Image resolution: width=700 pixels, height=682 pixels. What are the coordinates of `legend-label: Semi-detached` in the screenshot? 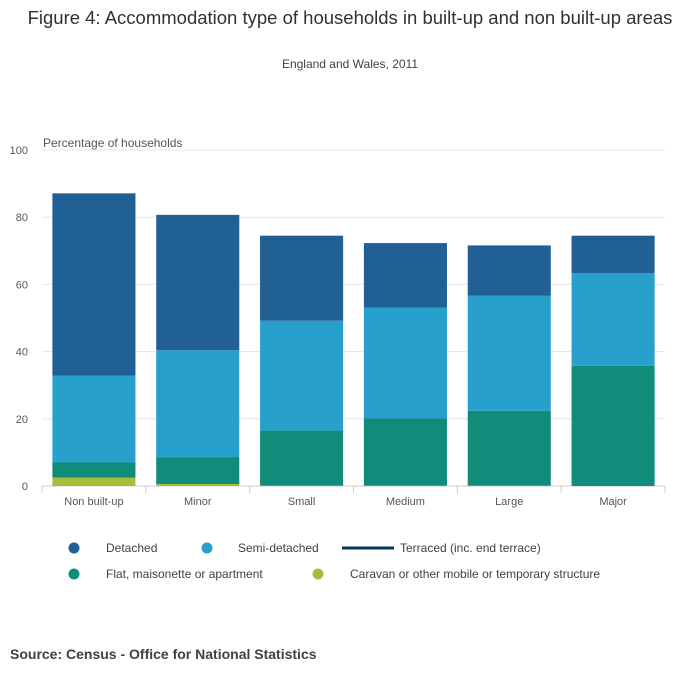 It's located at (278, 548).